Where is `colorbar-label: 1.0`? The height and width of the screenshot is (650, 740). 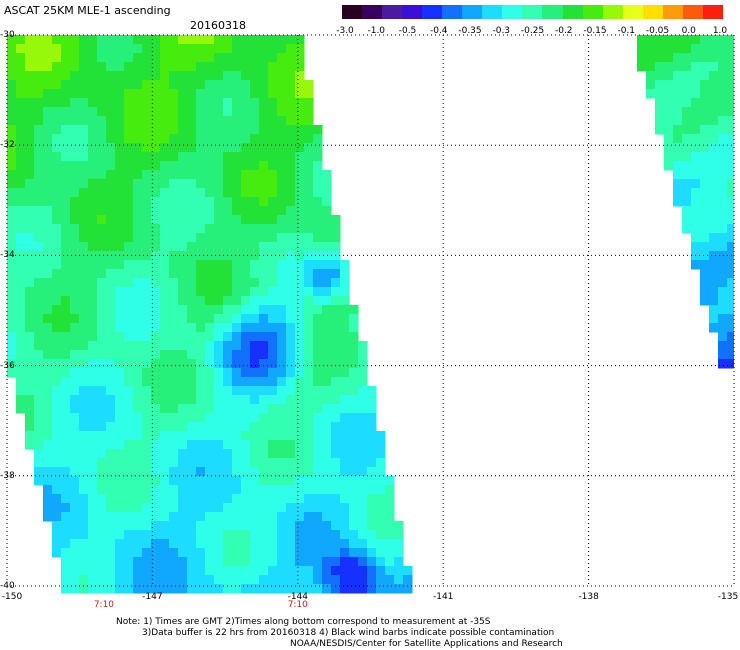 colorbar-label: 1.0 is located at coordinates (720, 31).